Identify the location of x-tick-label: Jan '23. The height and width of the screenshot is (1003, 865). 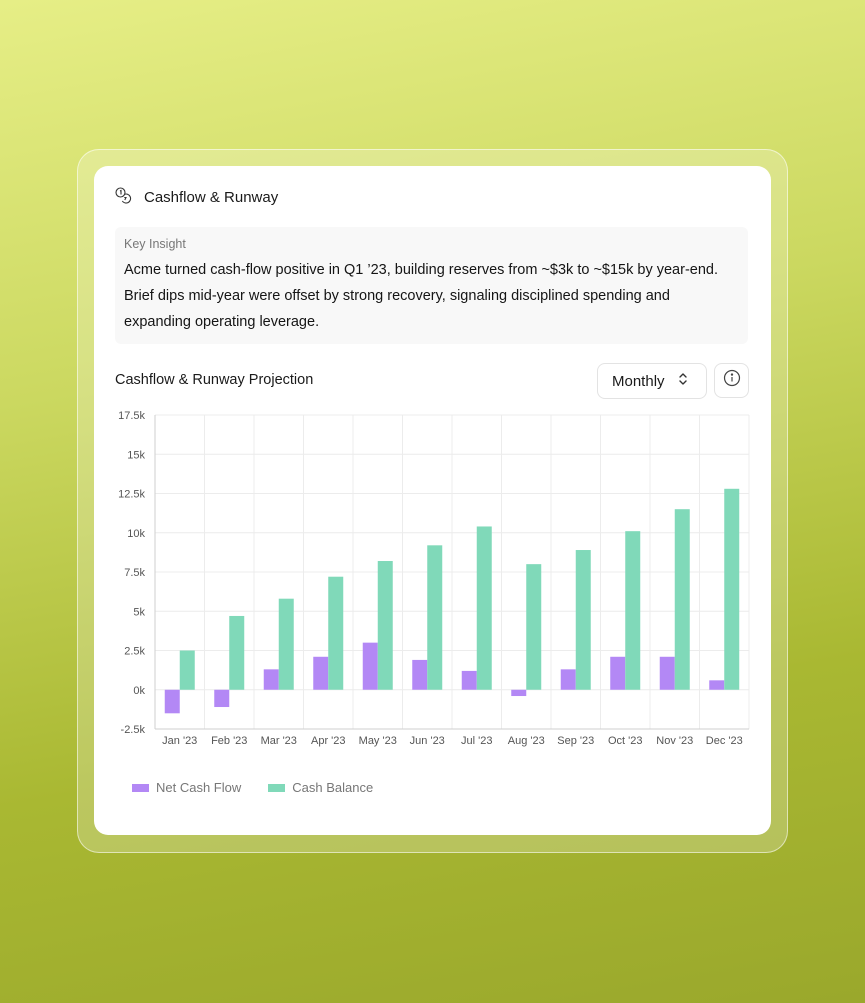
(179, 741).